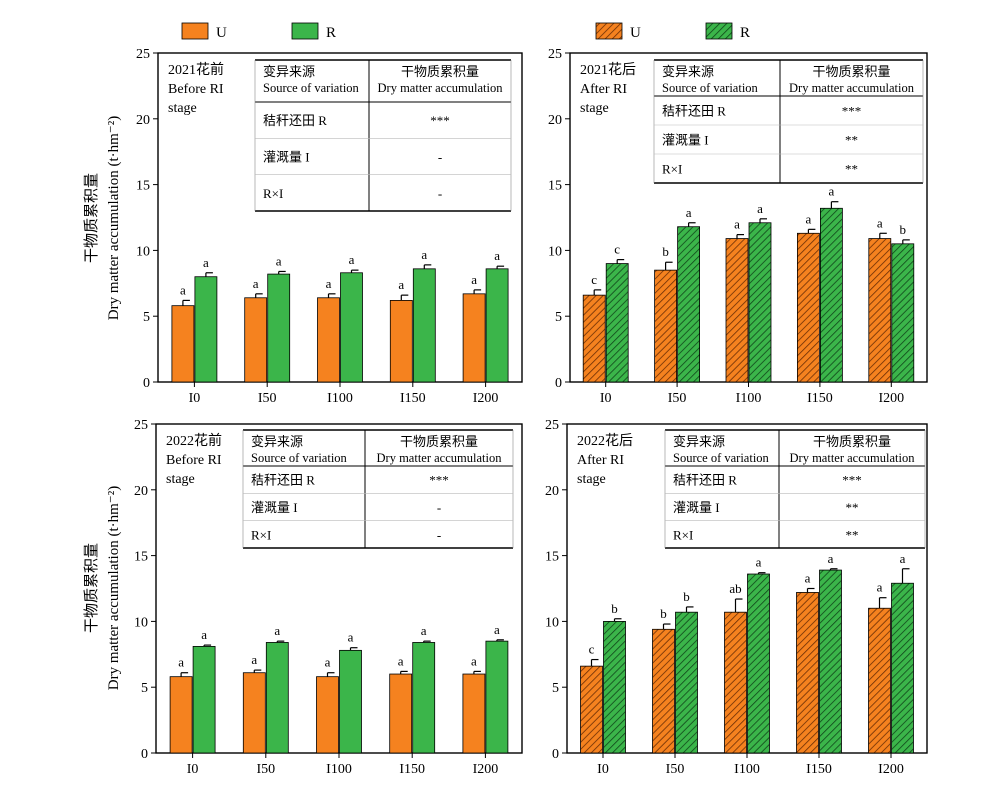 Image resolution: width=989 pixels, height=789 pixels. What do you see at coordinates (440, 71) in the screenshot?
I see `table-header-cn: 干物质累积量` at bounding box center [440, 71].